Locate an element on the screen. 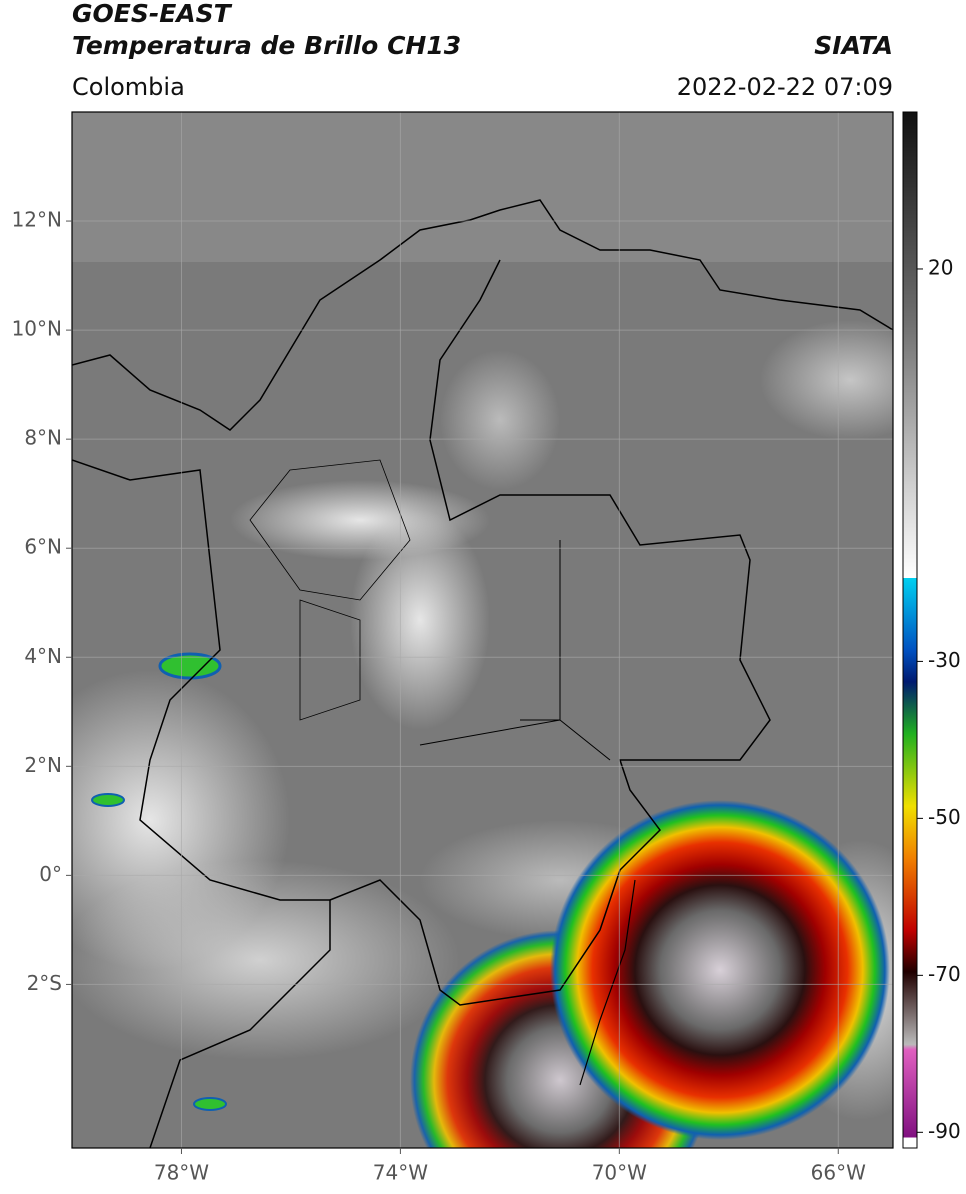 The width and height of the screenshot is (966, 1194). x-tick-label: 74°W is located at coordinates (400, 1173).